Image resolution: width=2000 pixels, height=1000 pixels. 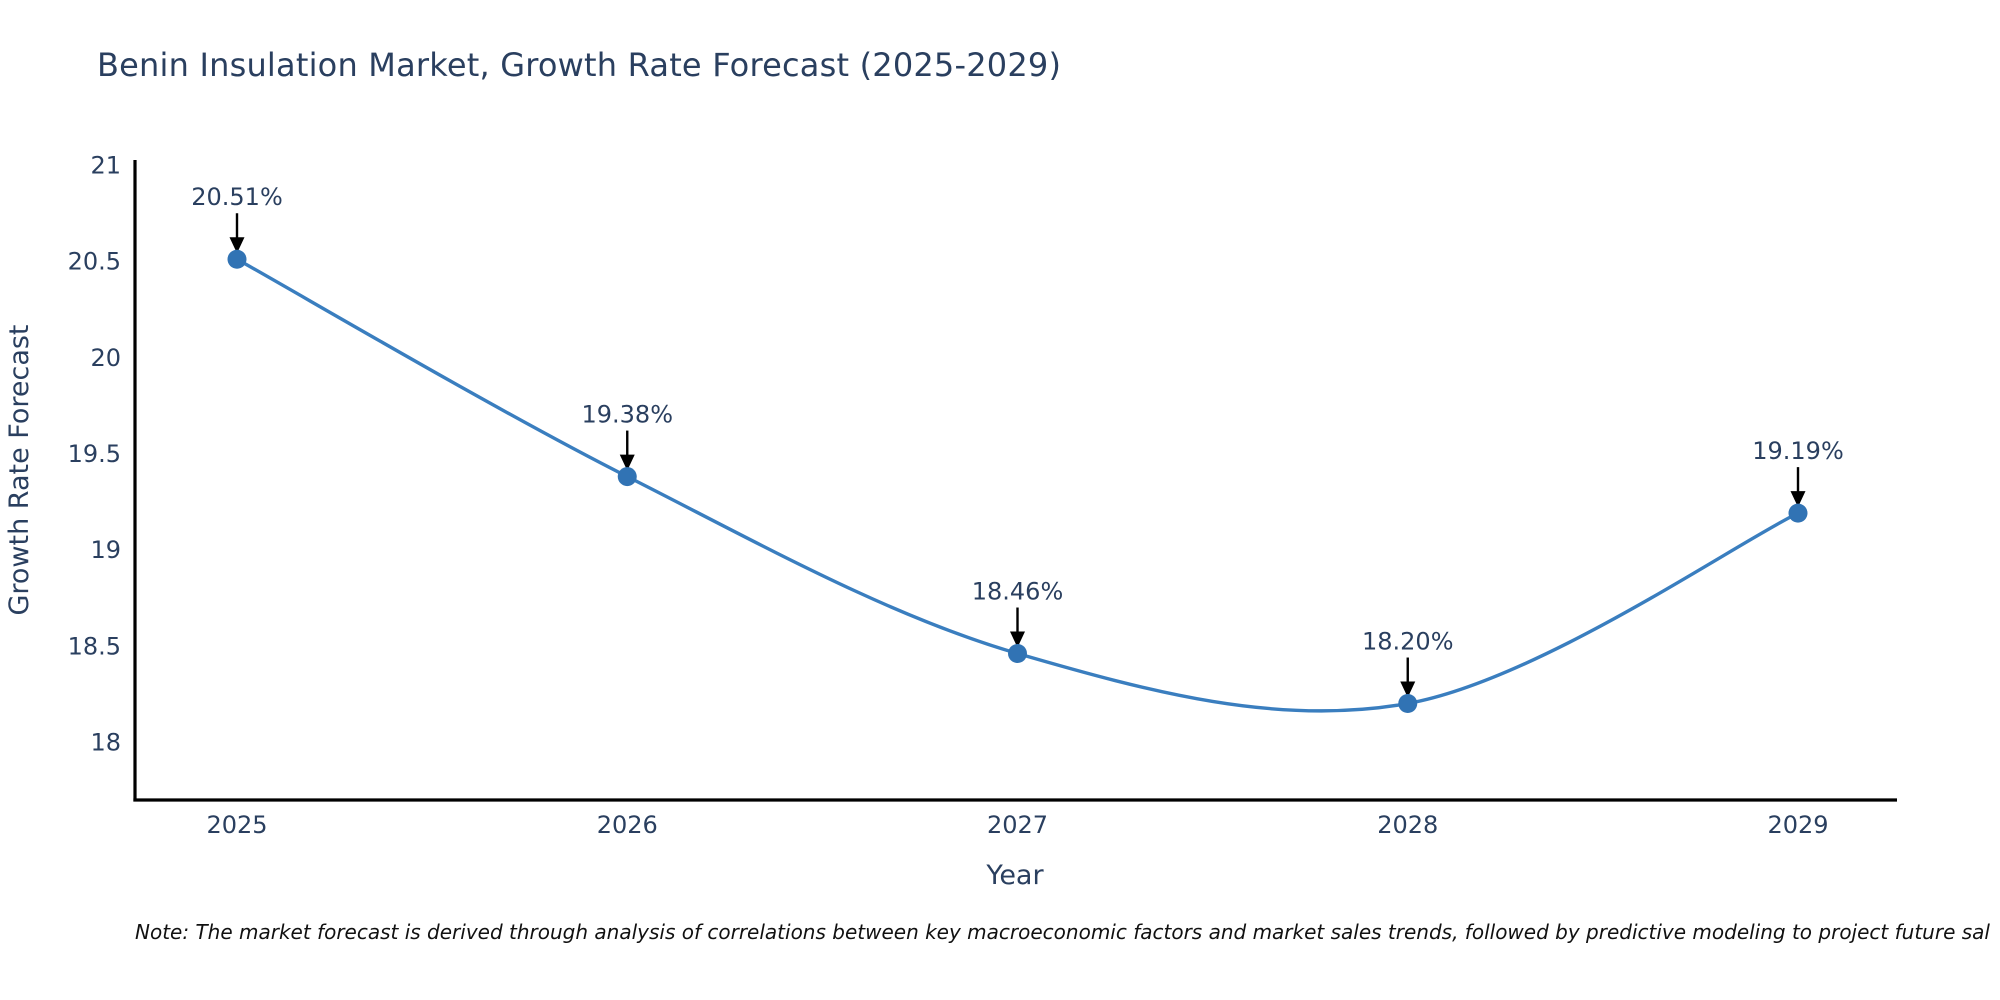 What do you see at coordinates (627, 825) in the screenshot?
I see `x-tick-label: 2026` at bounding box center [627, 825].